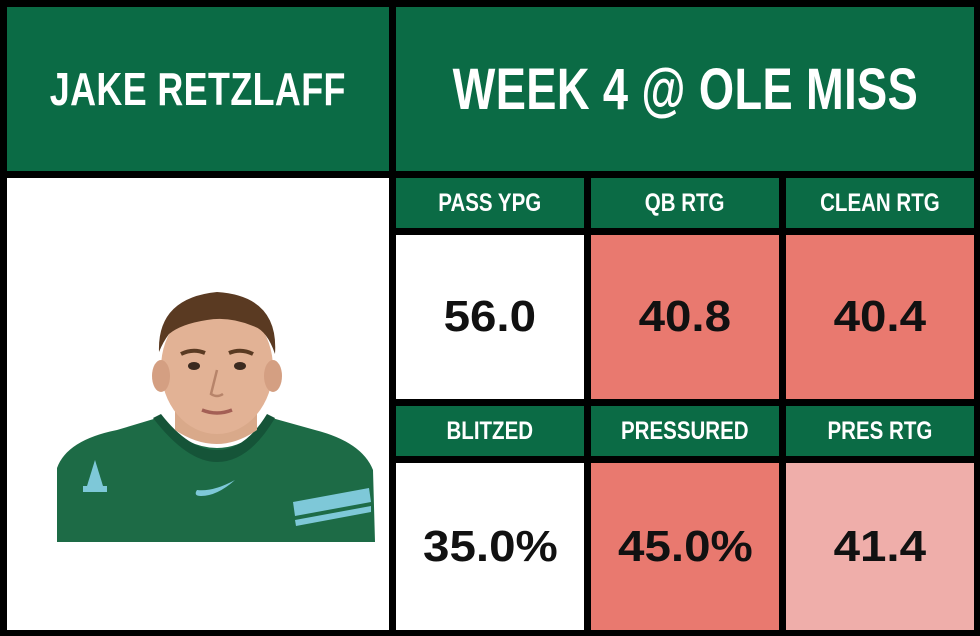 The width and height of the screenshot is (980, 636). I want to click on player-headshot-icon, so click(216, 417).